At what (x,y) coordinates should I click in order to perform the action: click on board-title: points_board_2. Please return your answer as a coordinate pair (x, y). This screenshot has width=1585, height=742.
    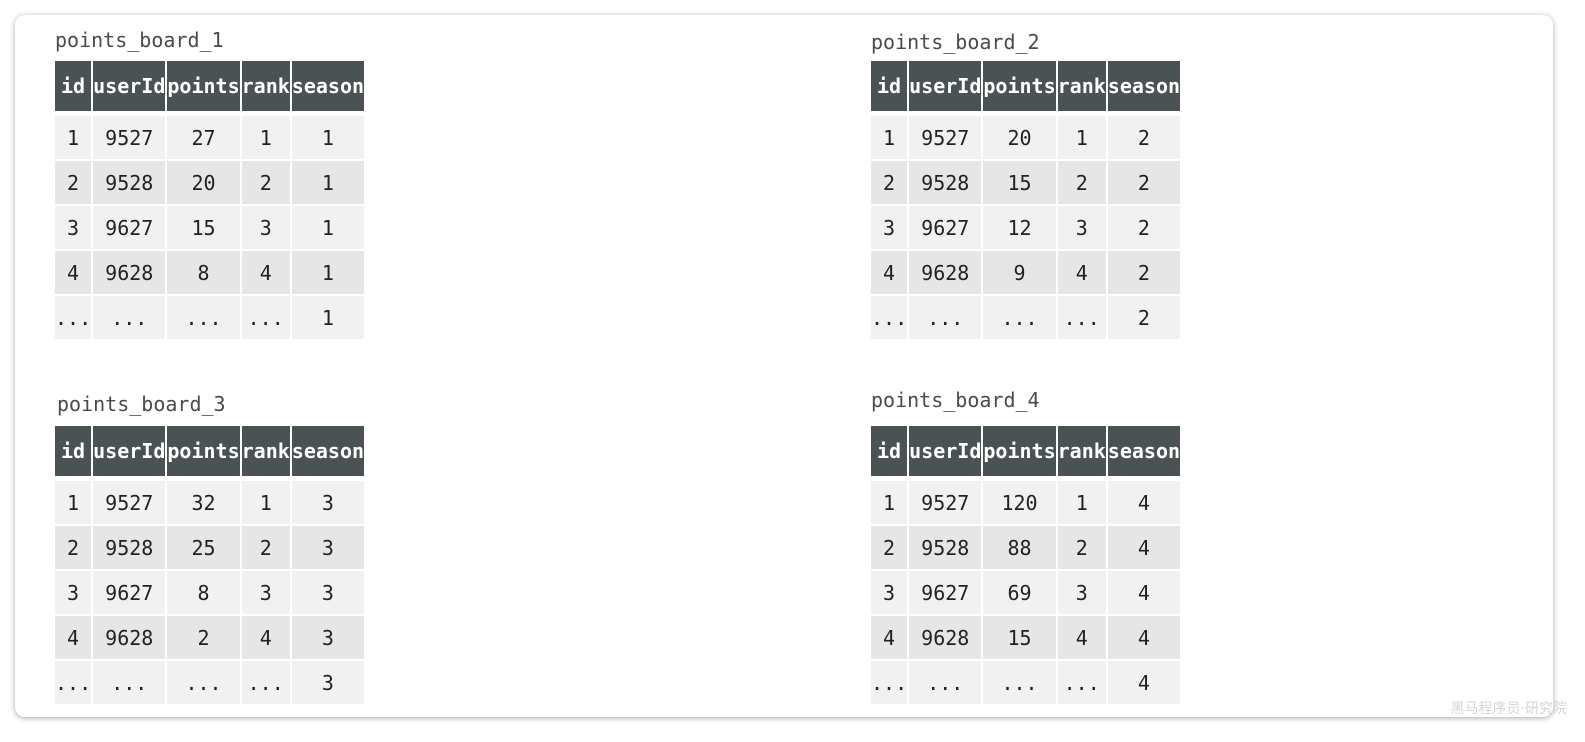
    Looking at the image, I should click on (955, 42).